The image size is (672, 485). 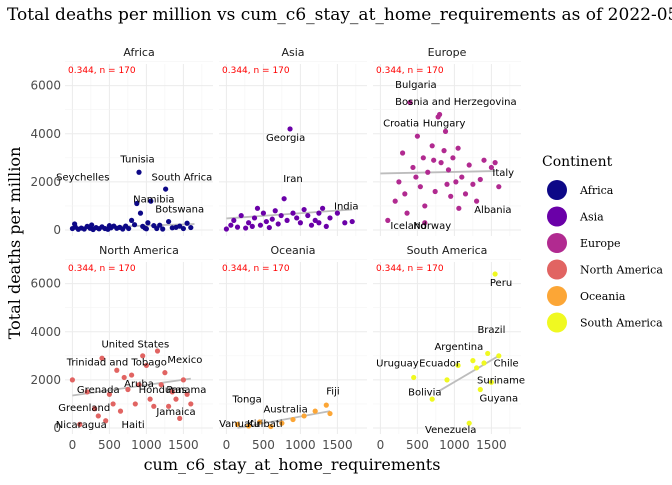 I want to click on legend-item: Oceania, so click(x=586, y=296).